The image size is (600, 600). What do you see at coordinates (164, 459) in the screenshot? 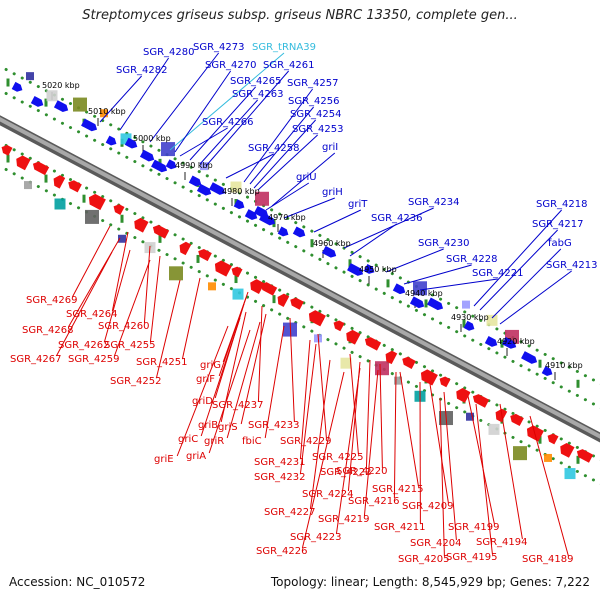
I see `reverse-gene-label: griE` at bounding box center [164, 459].